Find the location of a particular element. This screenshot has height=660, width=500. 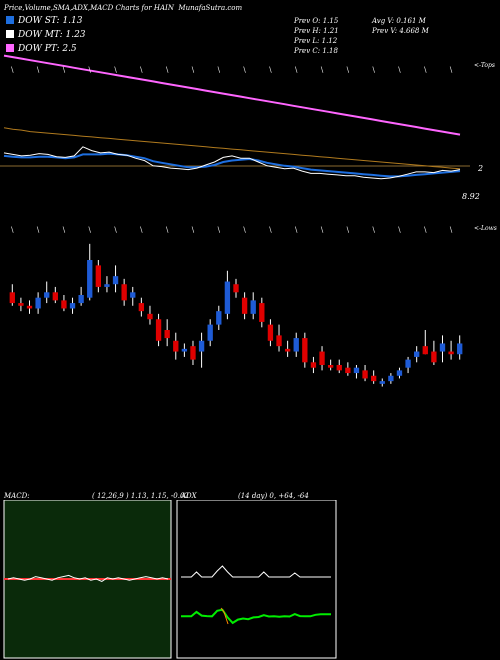

adx-params: (14 day) 0, +64, -64 is located at coordinates (273, 496).